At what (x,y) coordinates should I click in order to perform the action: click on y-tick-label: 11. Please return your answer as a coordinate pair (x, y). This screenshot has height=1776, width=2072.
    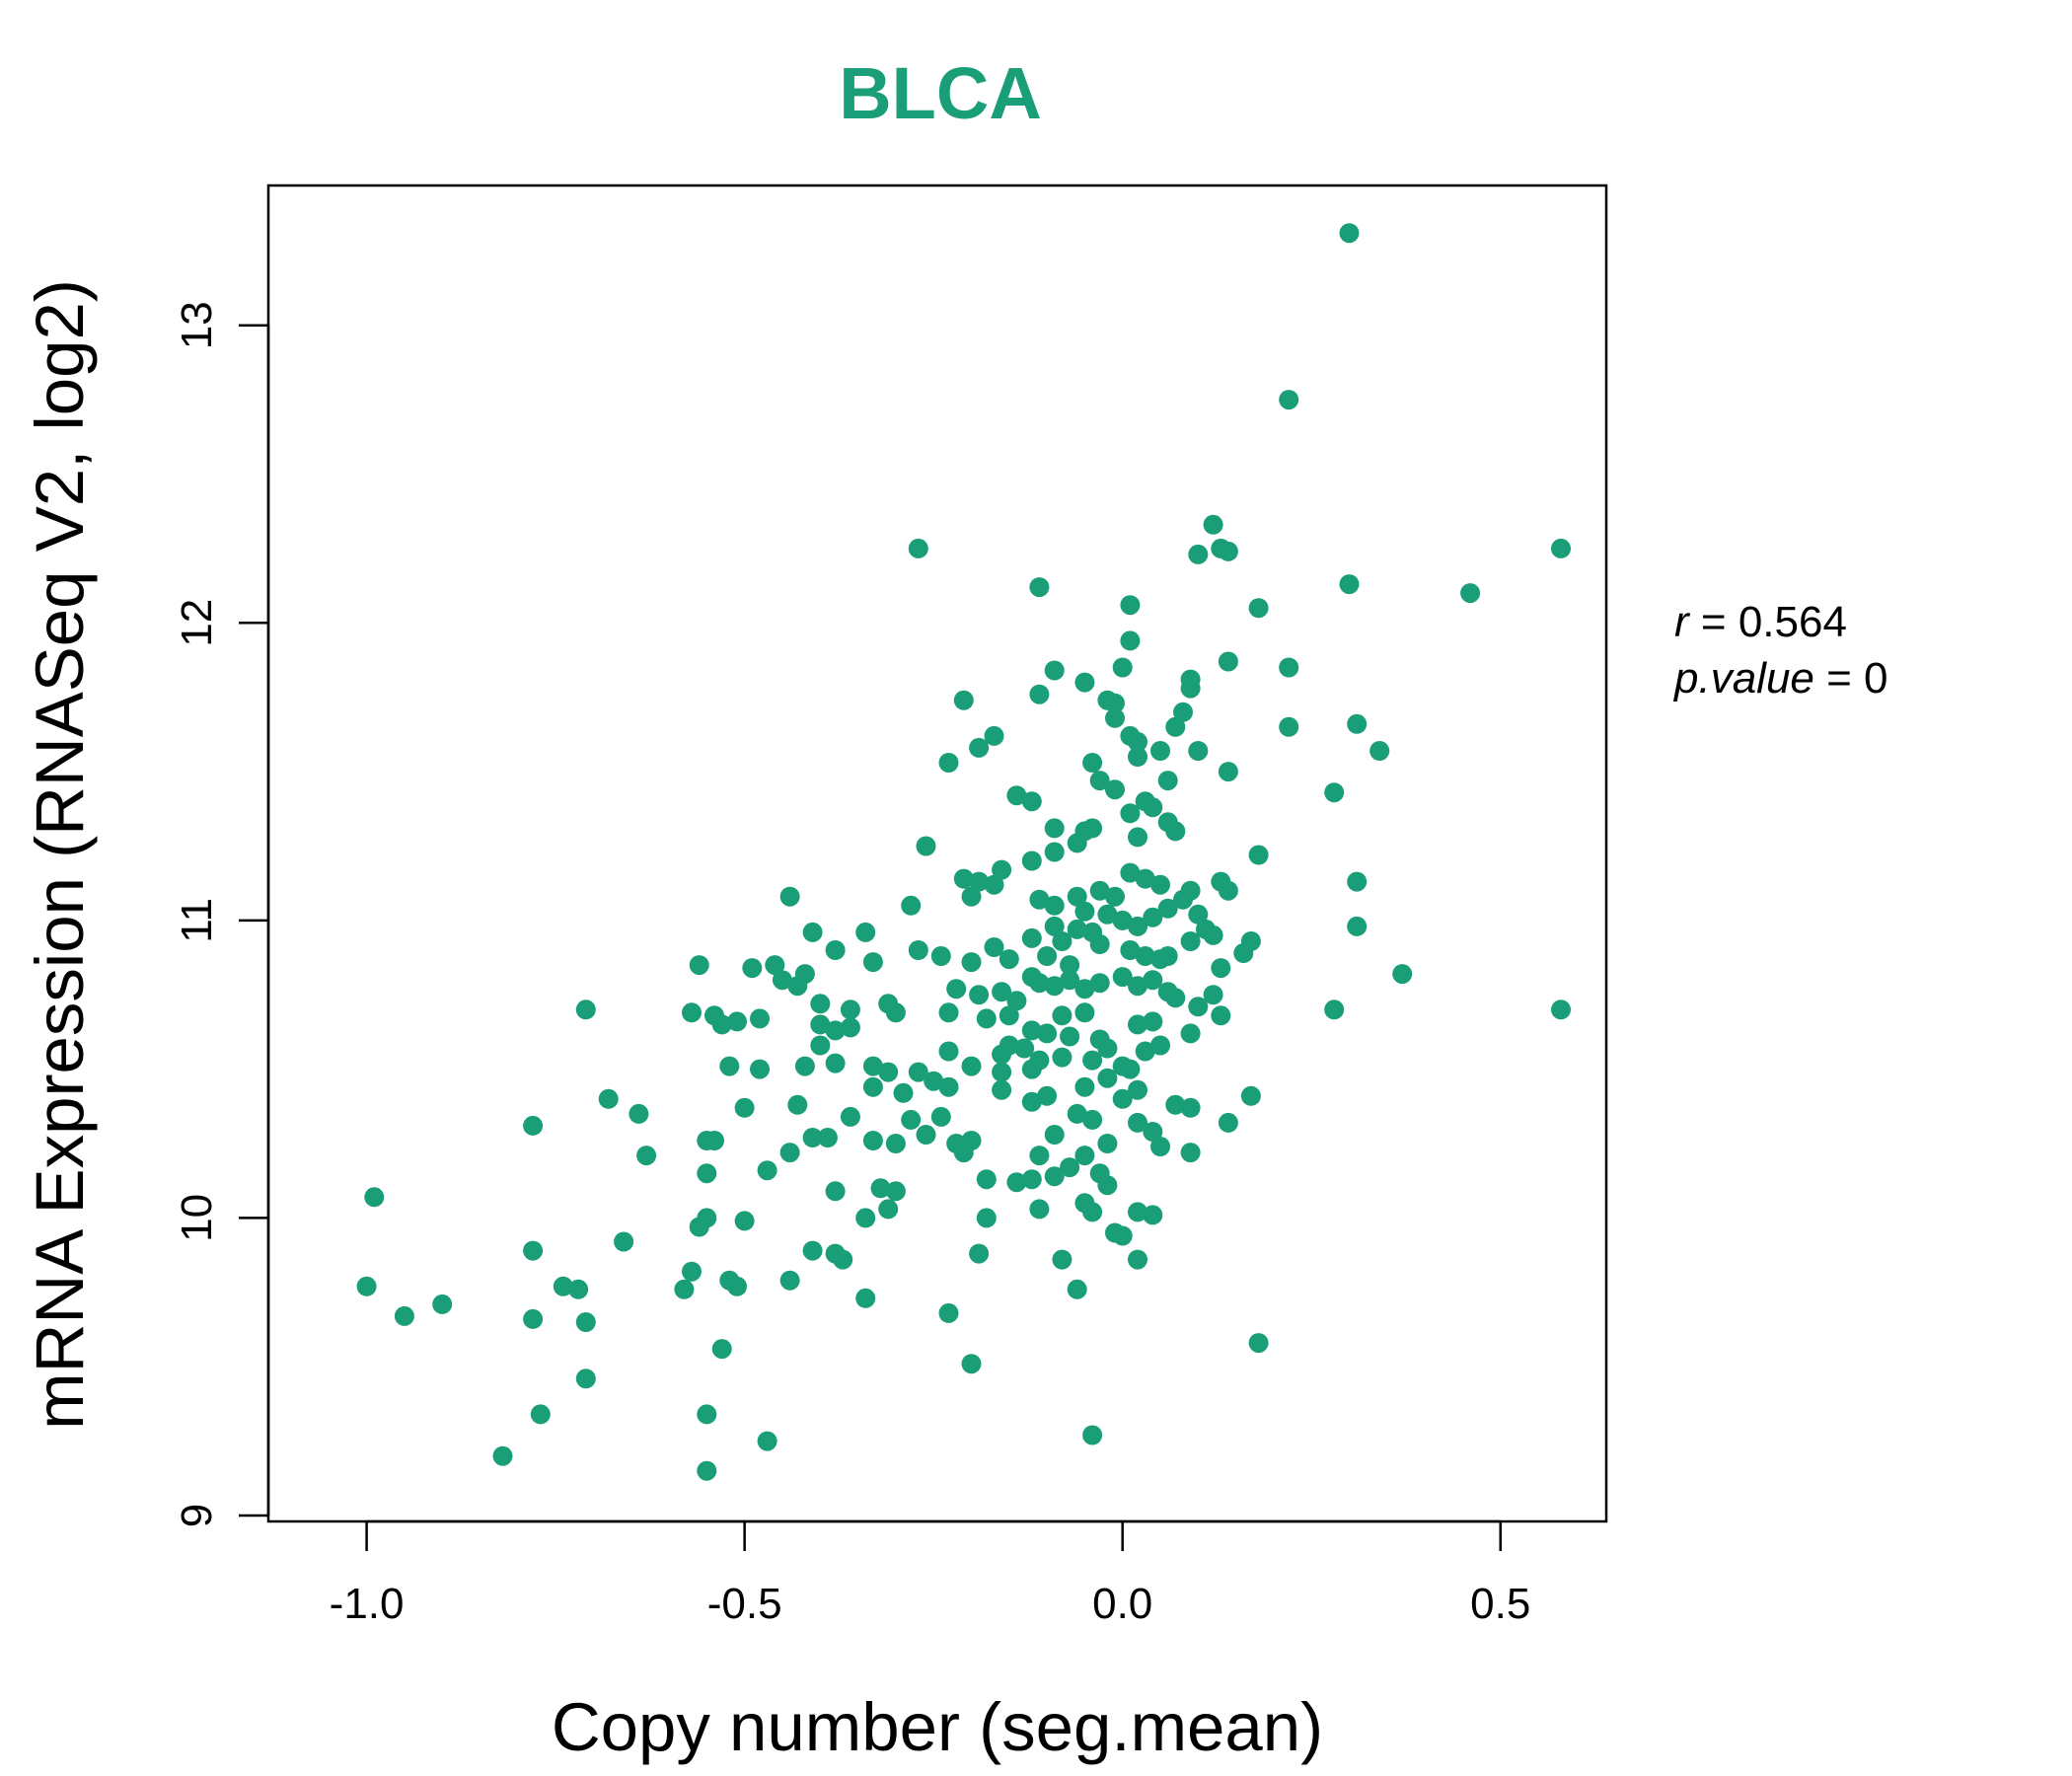
    Looking at the image, I should click on (197, 921).